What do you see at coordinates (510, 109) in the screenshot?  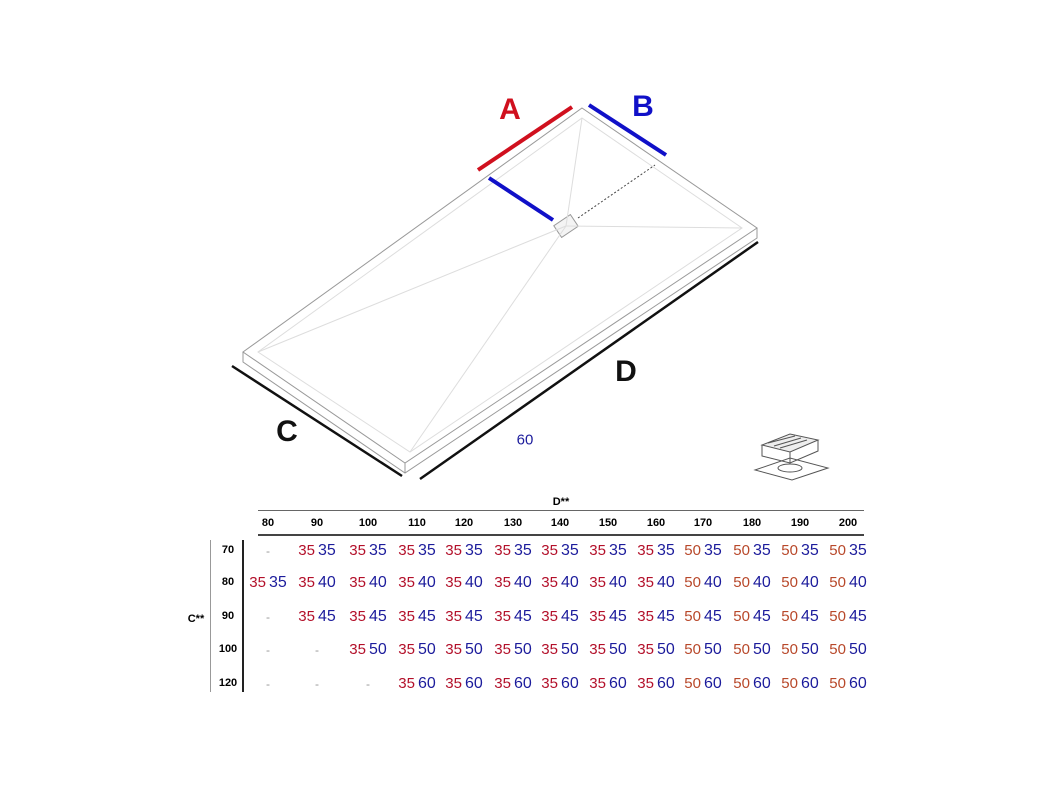 I see `label-a: A` at bounding box center [510, 109].